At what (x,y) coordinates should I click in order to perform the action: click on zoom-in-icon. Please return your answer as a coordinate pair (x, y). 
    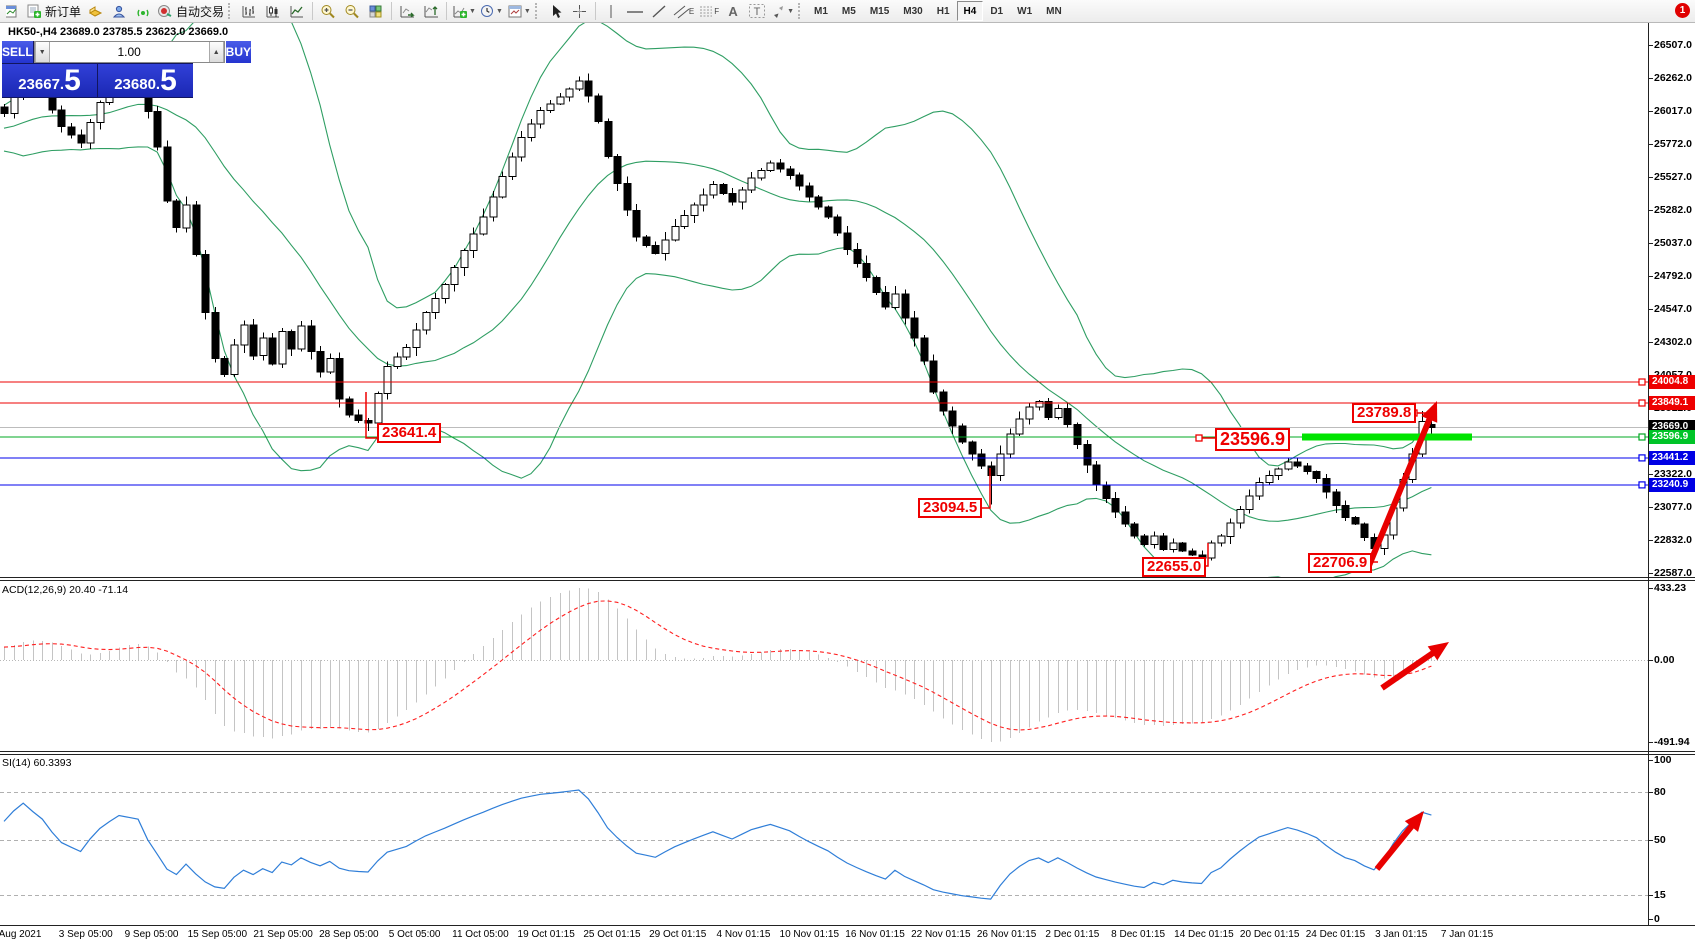
    Looking at the image, I should click on (328, 11).